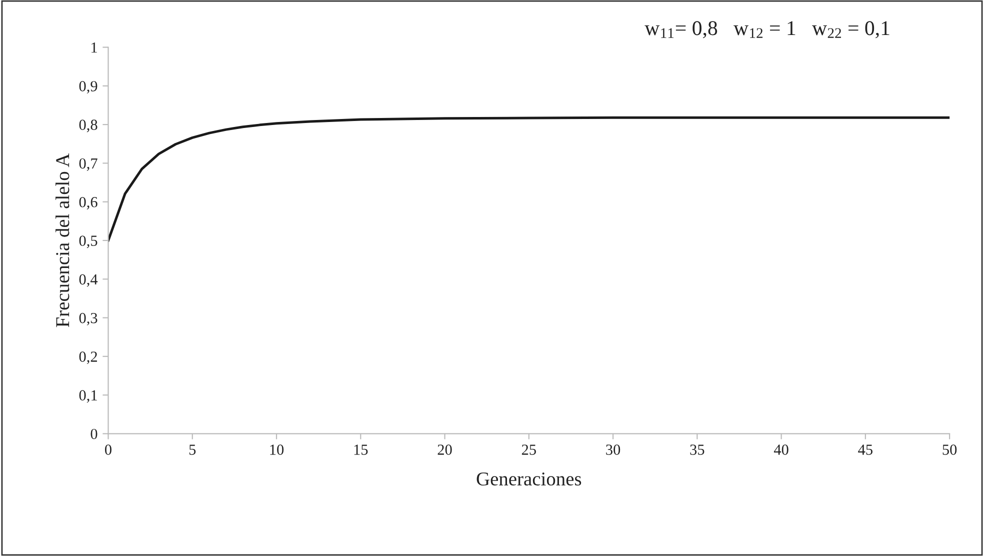 The height and width of the screenshot is (556, 984). What do you see at coordinates (88, 280) in the screenshot?
I see `y-tick-label: 0,4` at bounding box center [88, 280].